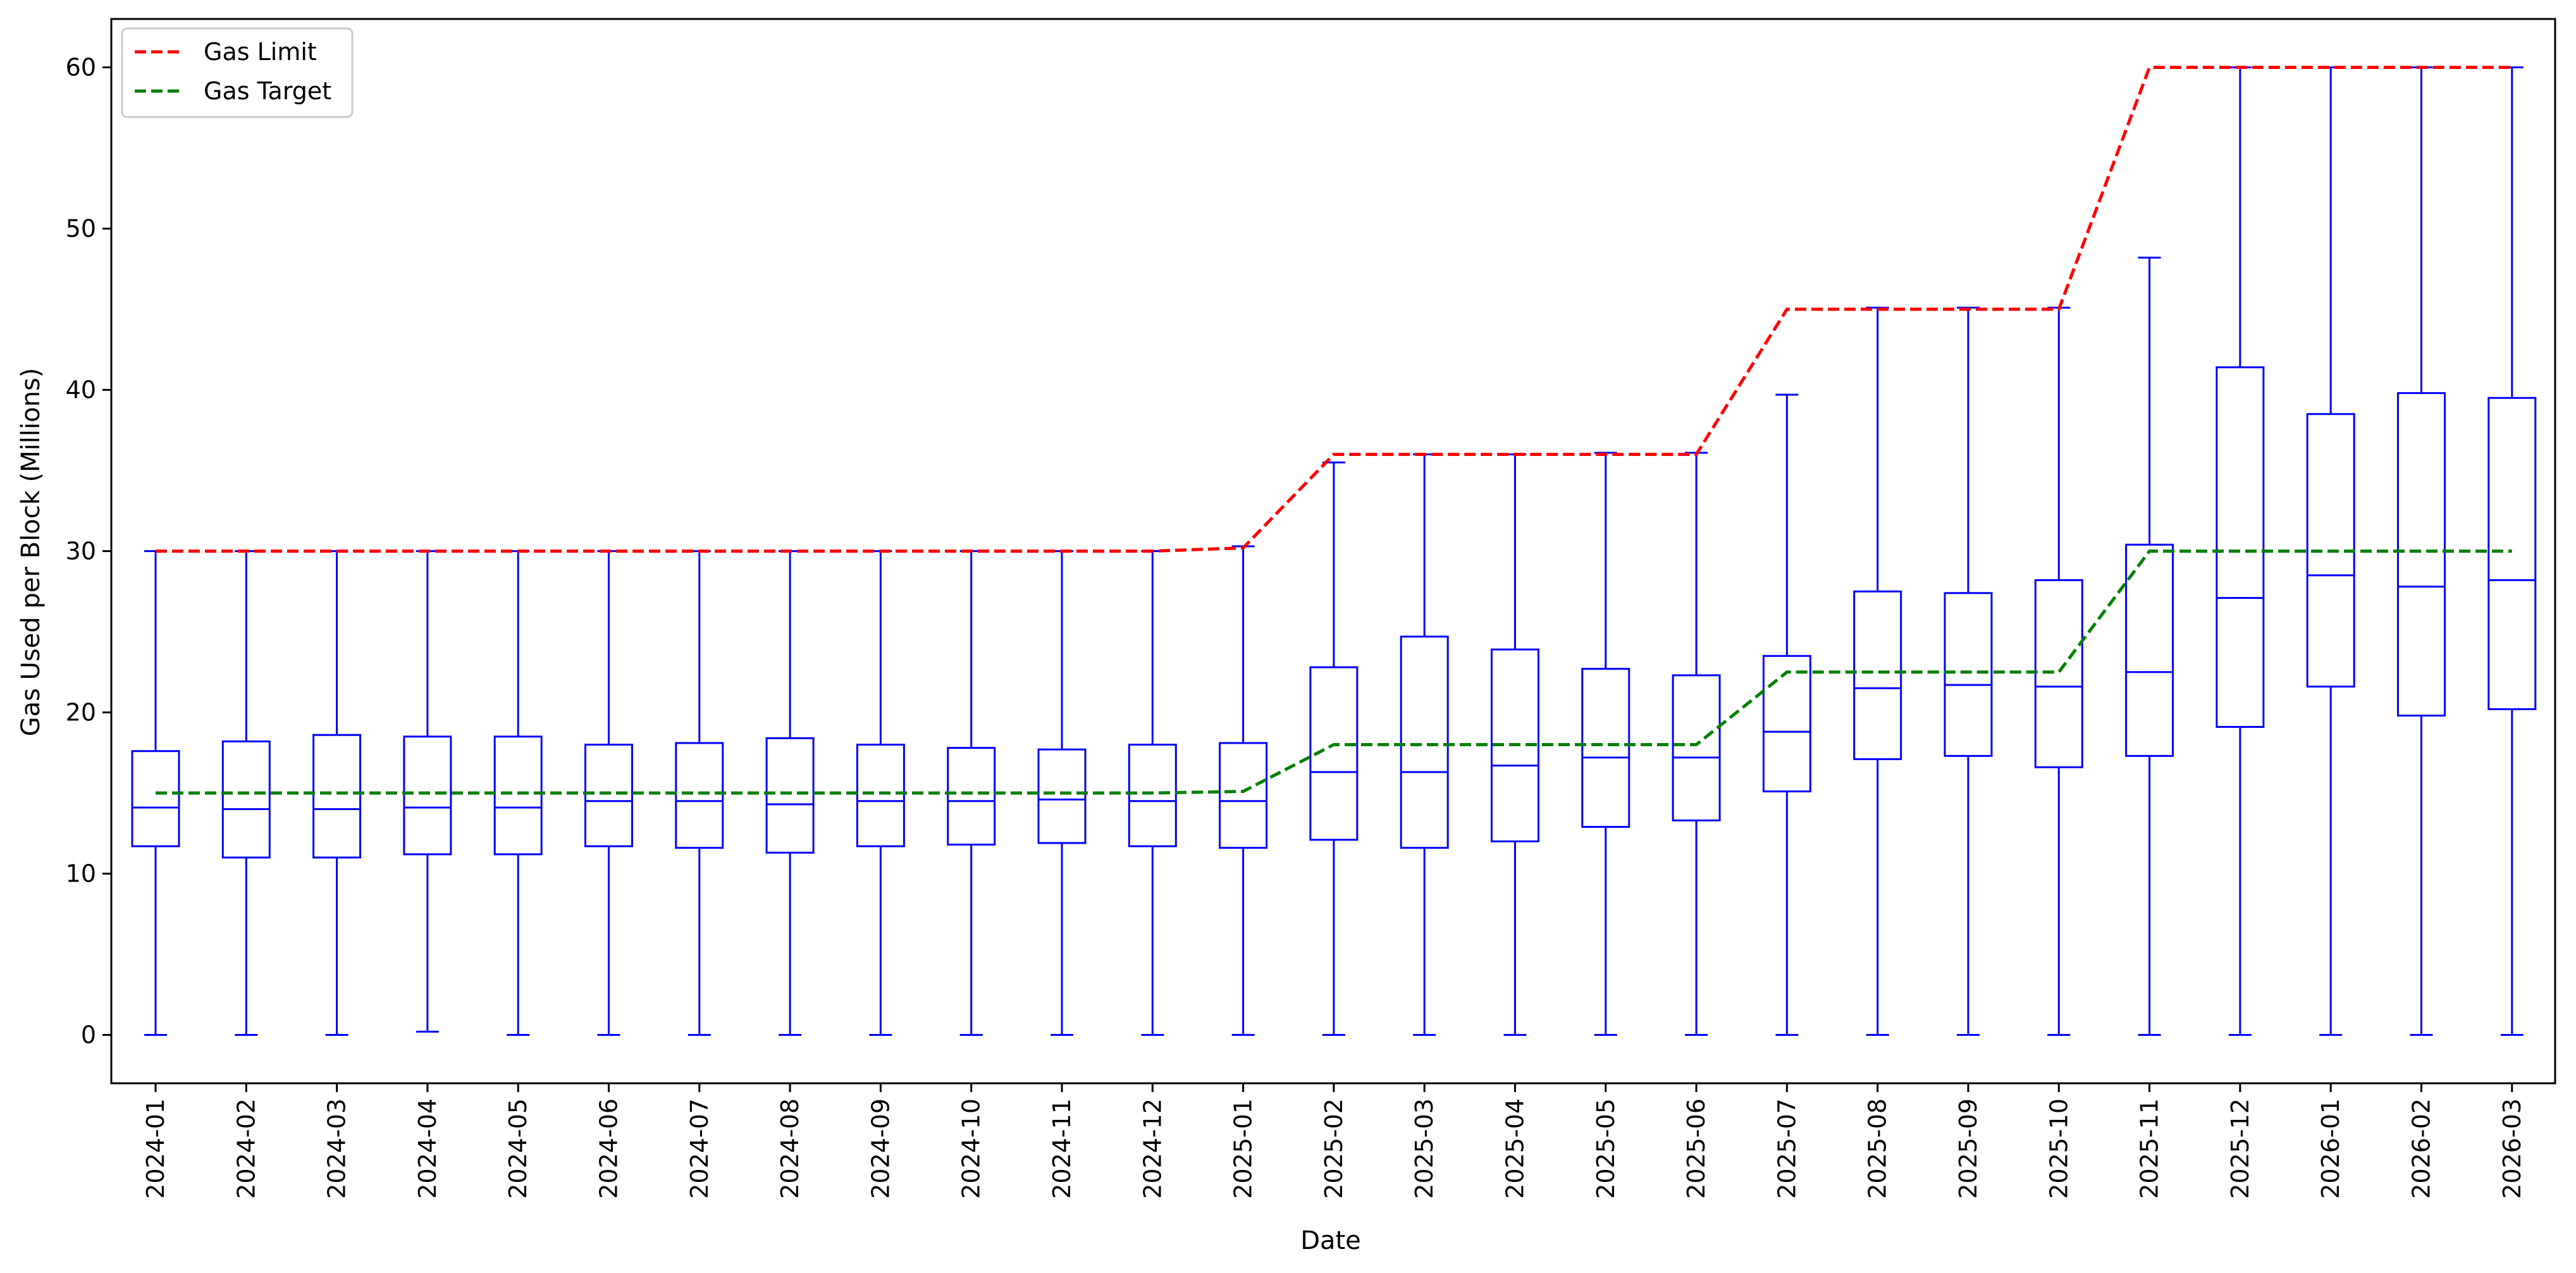  What do you see at coordinates (1334, 1148) in the screenshot?
I see `x-tick-label: 2025-02` at bounding box center [1334, 1148].